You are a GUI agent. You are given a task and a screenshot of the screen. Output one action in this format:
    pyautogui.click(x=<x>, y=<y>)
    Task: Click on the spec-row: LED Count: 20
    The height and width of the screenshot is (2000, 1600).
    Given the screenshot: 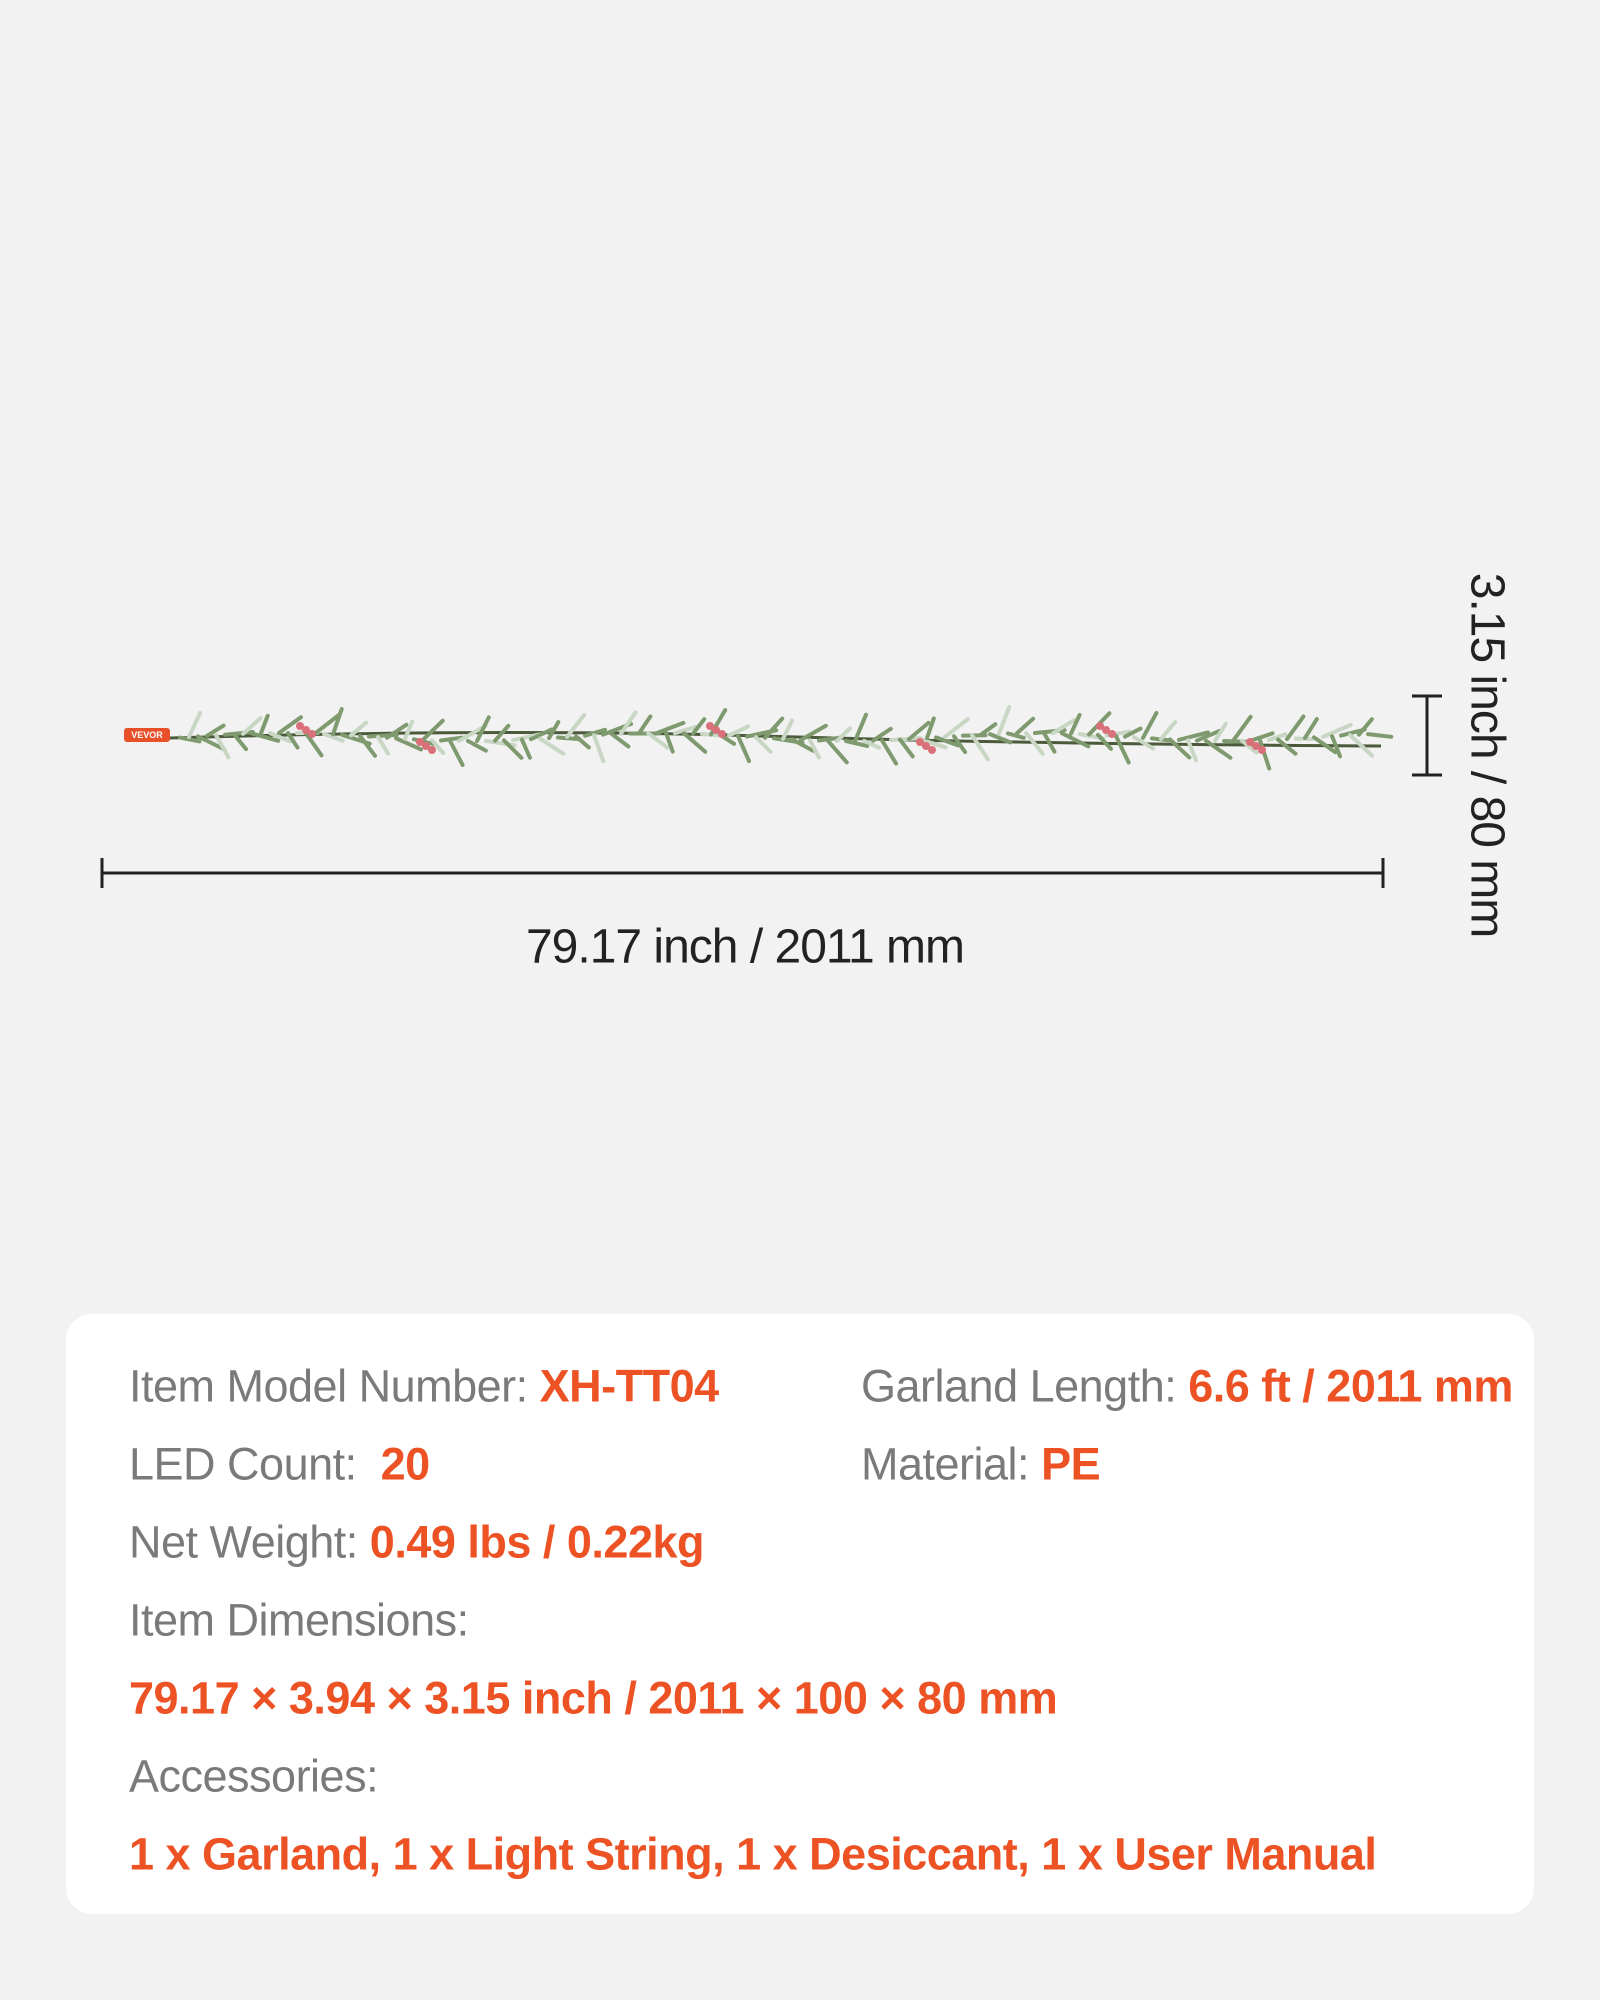 What is the action you would take?
    pyautogui.click(x=279, y=1464)
    